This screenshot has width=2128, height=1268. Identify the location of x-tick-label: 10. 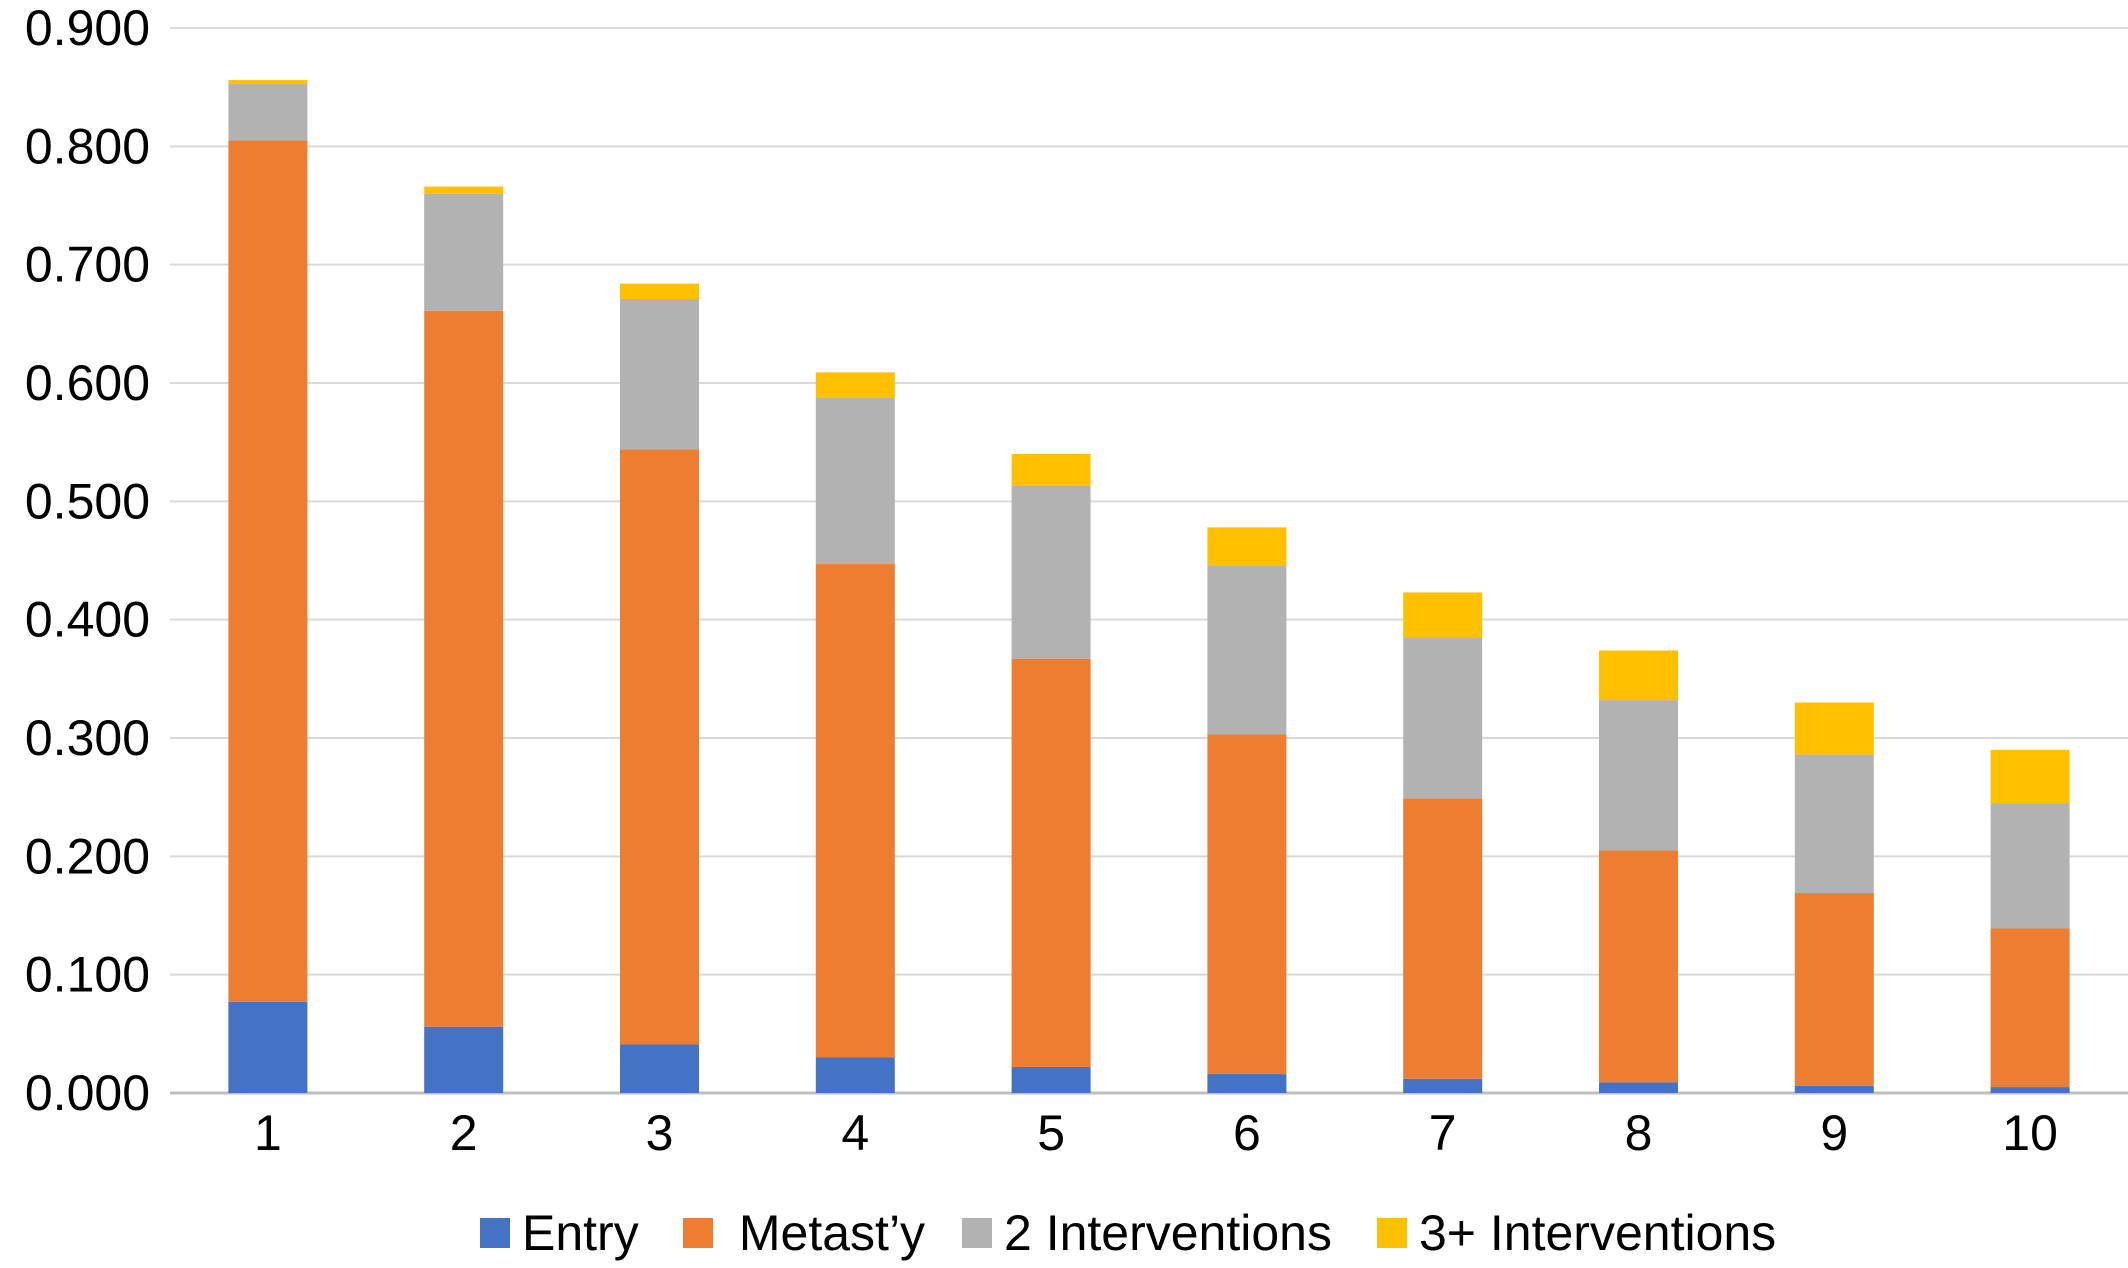
(2030, 1133).